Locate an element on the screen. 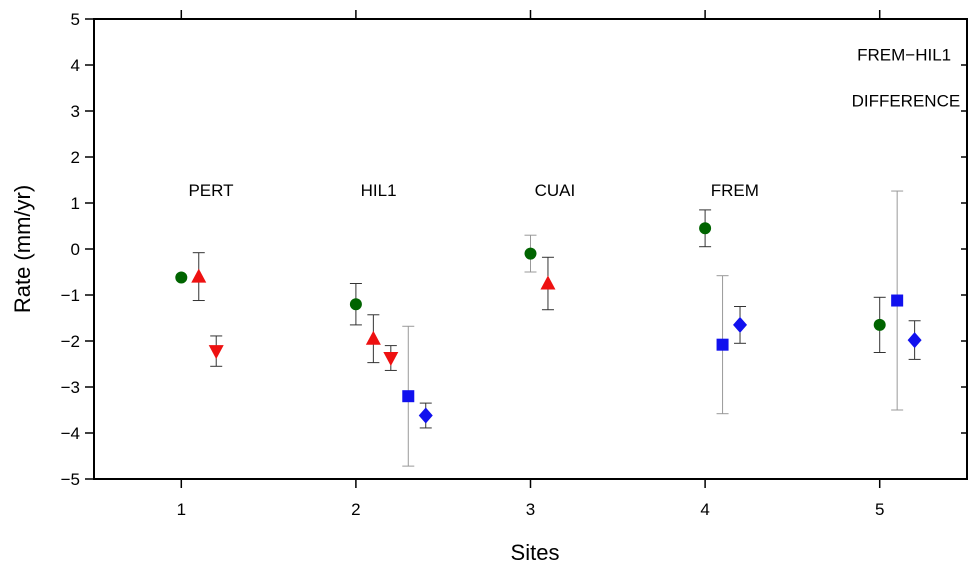 The width and height of the screenshot is (968, 568). y-tick-label: −1 is located at coordinates (70, 295).